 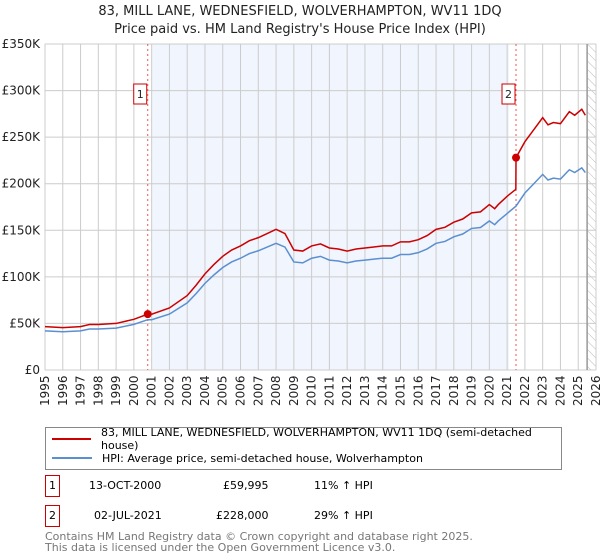 What do you see at coordinates (294, 390) in the screenshot?
I see `x-tick-label: 2009` at bounding box center [294, 390].